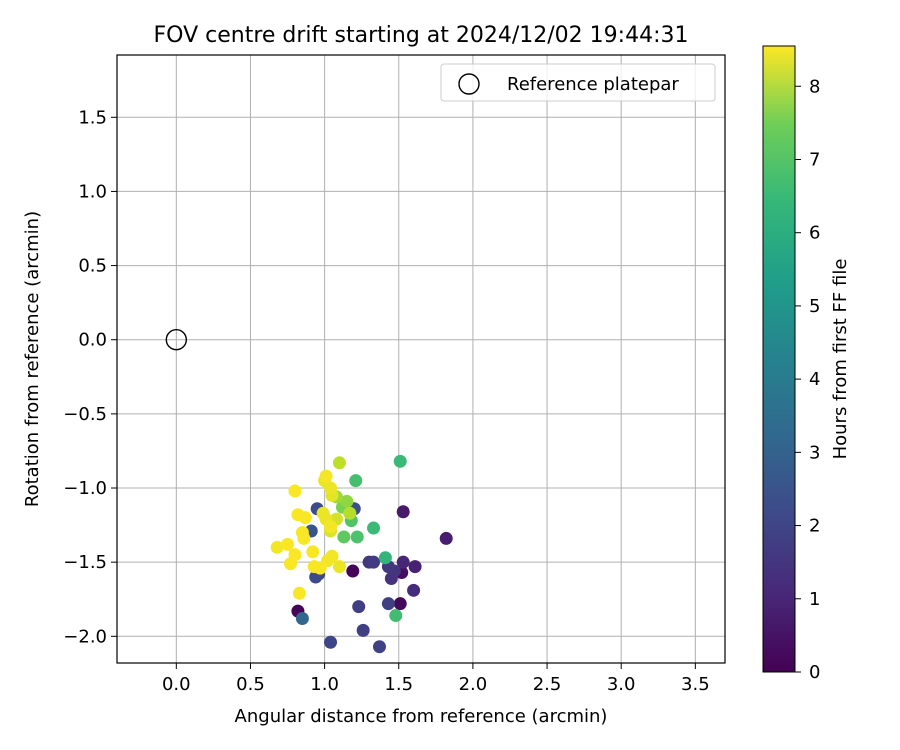 Image resolution: width=900 pixels, height=750 pixels. Describe the element at coordinates (250, 684) in the screenshot. I see `x-tick-label: 0.5` at that location.